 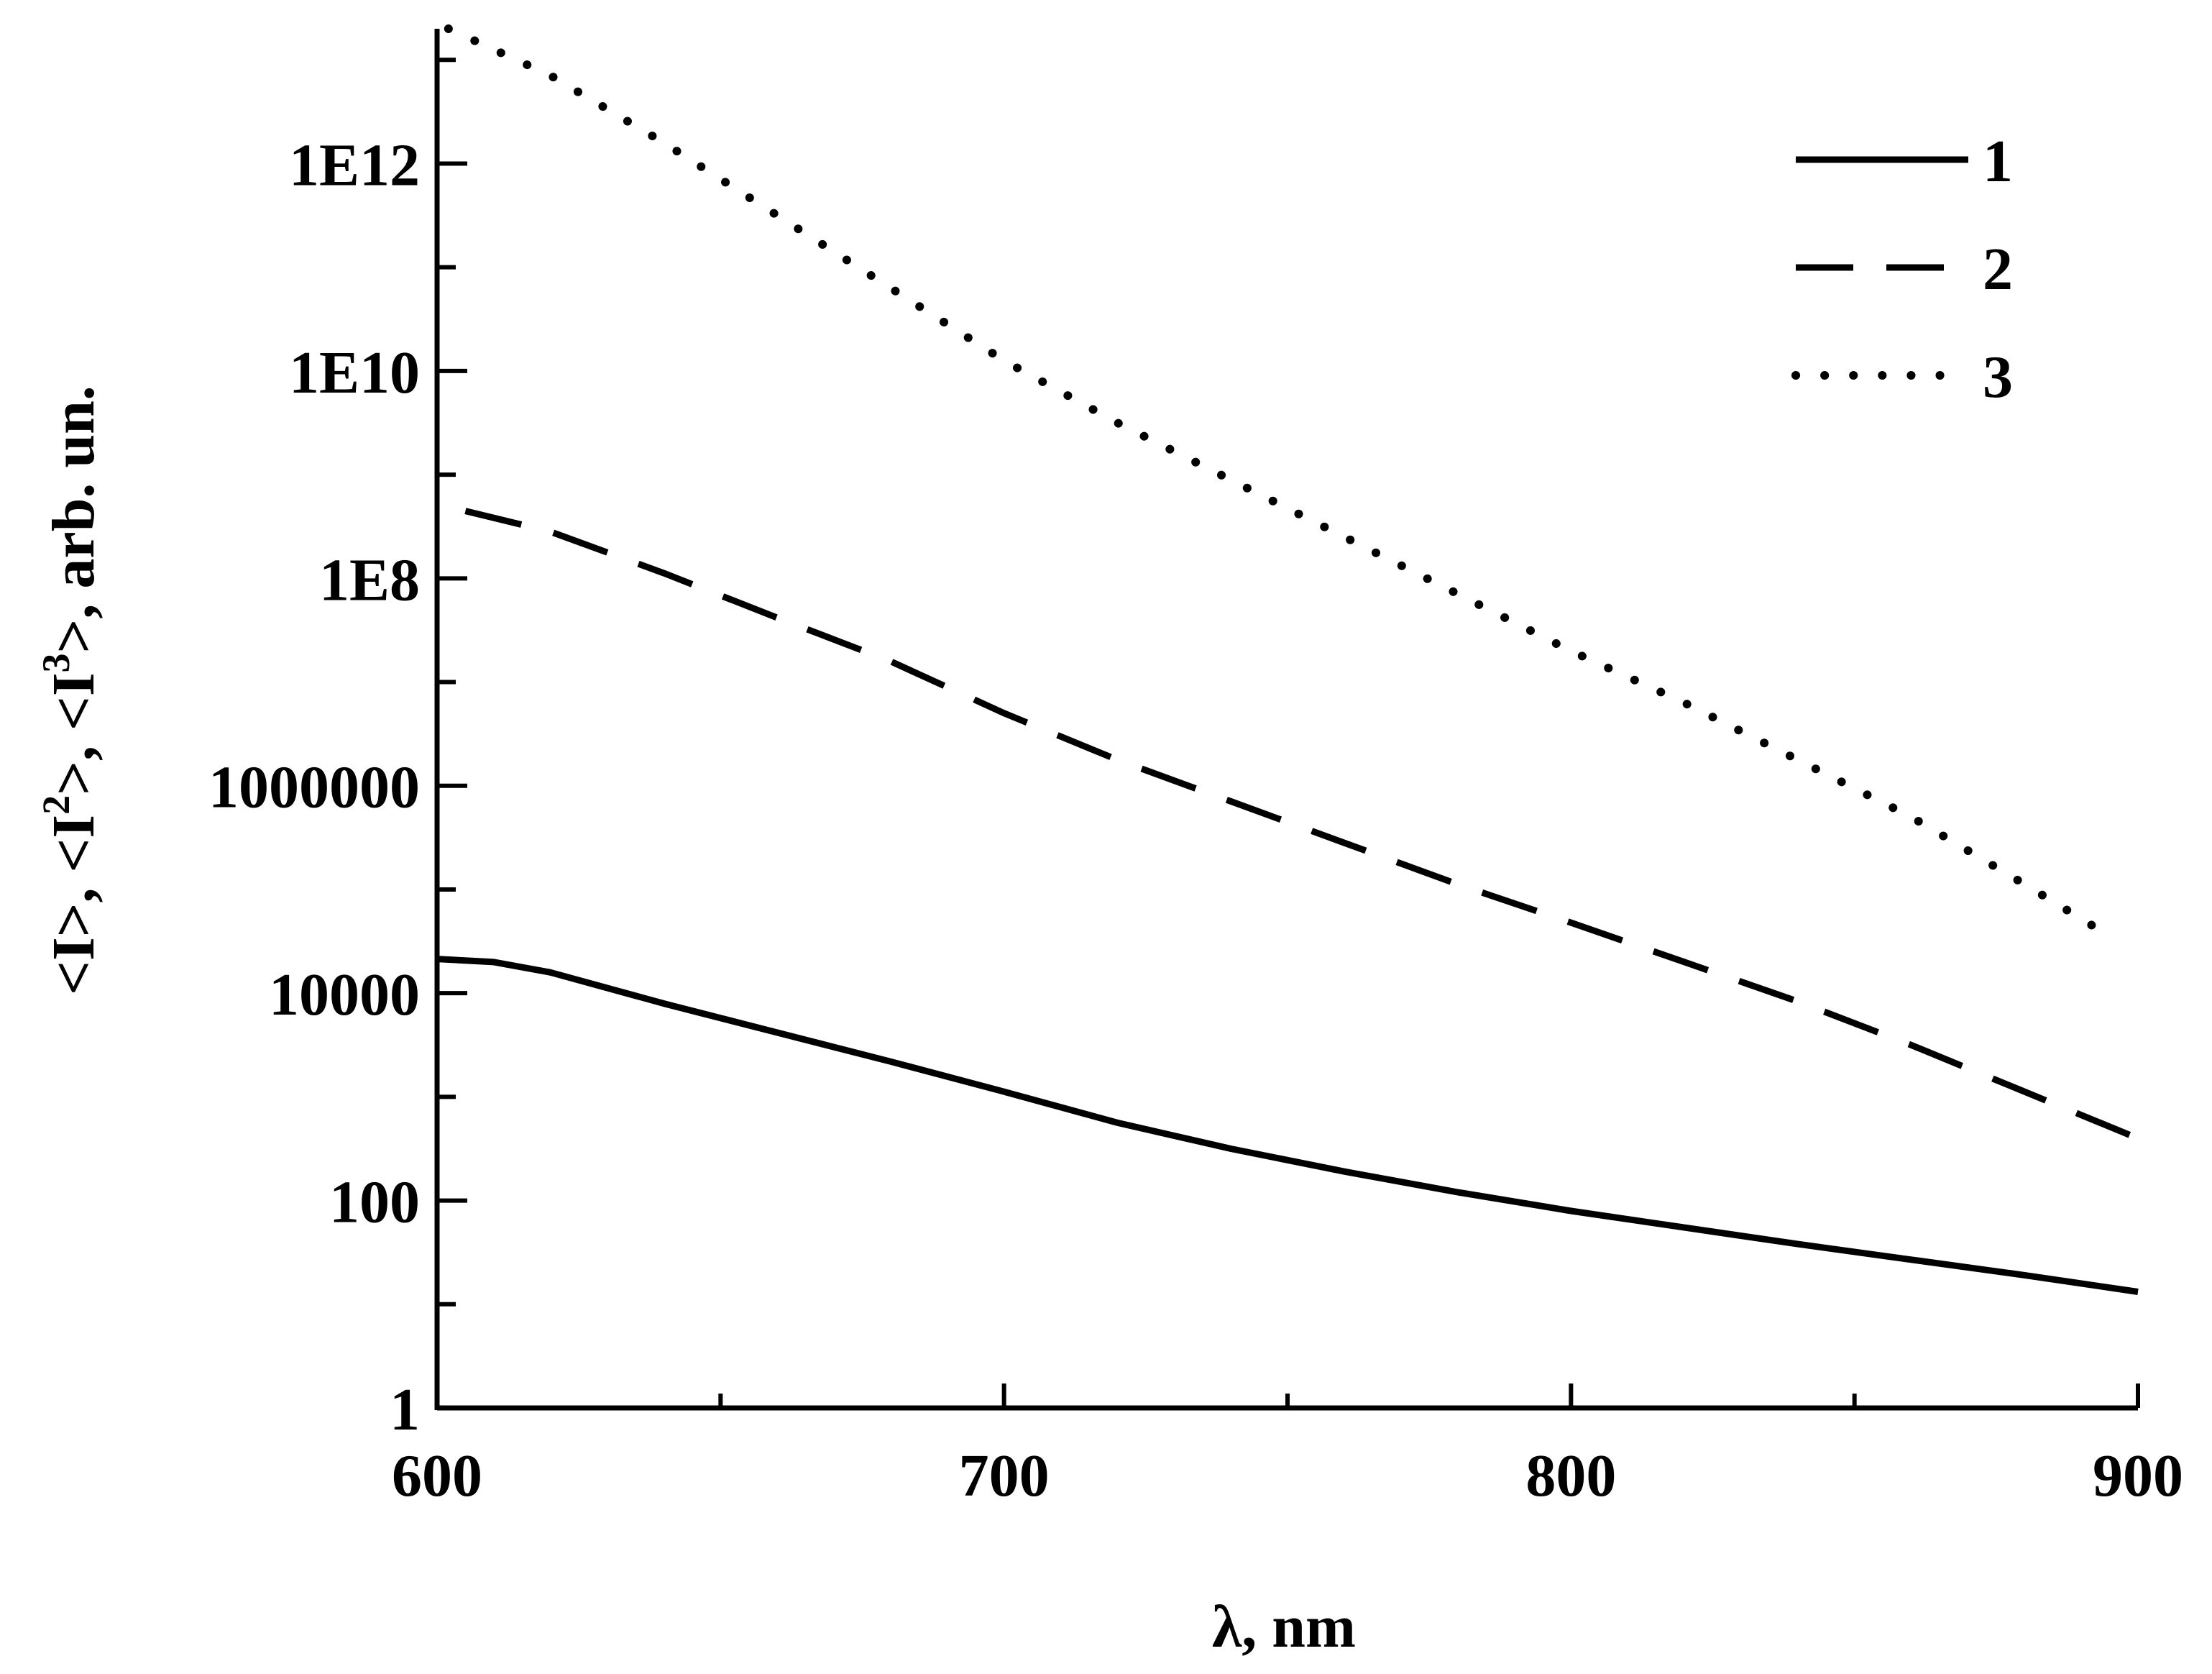 I want to click on y-axis-label: <I>, <I2>, <I3>, arb. un., so click(x=71, y=690).